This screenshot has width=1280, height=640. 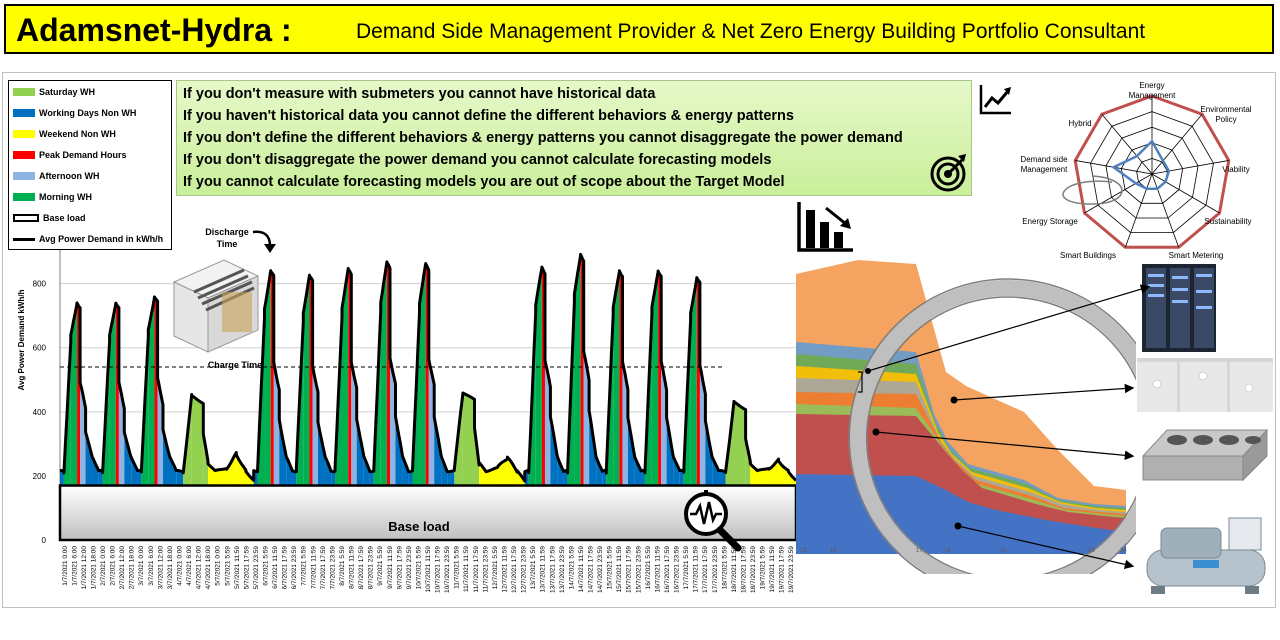 What do you see at coordinates (74, 113) in the screenshot?
I see `legend-item: Working Days Non WH` at bounding box center [74, 113].